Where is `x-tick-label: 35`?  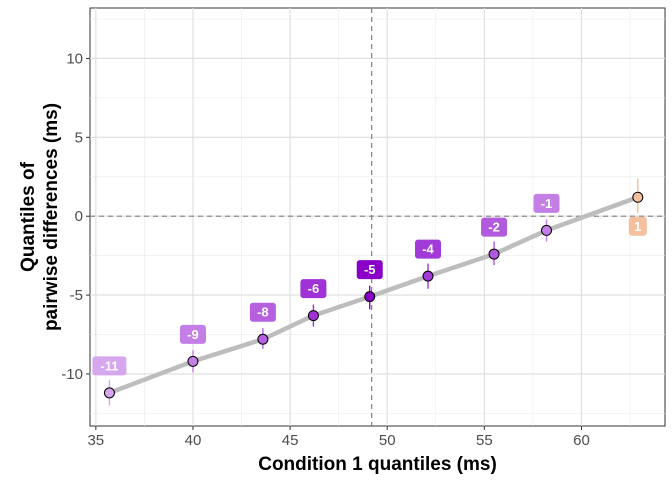
x-tick-label: 35 is located at coordinates (95, 440).